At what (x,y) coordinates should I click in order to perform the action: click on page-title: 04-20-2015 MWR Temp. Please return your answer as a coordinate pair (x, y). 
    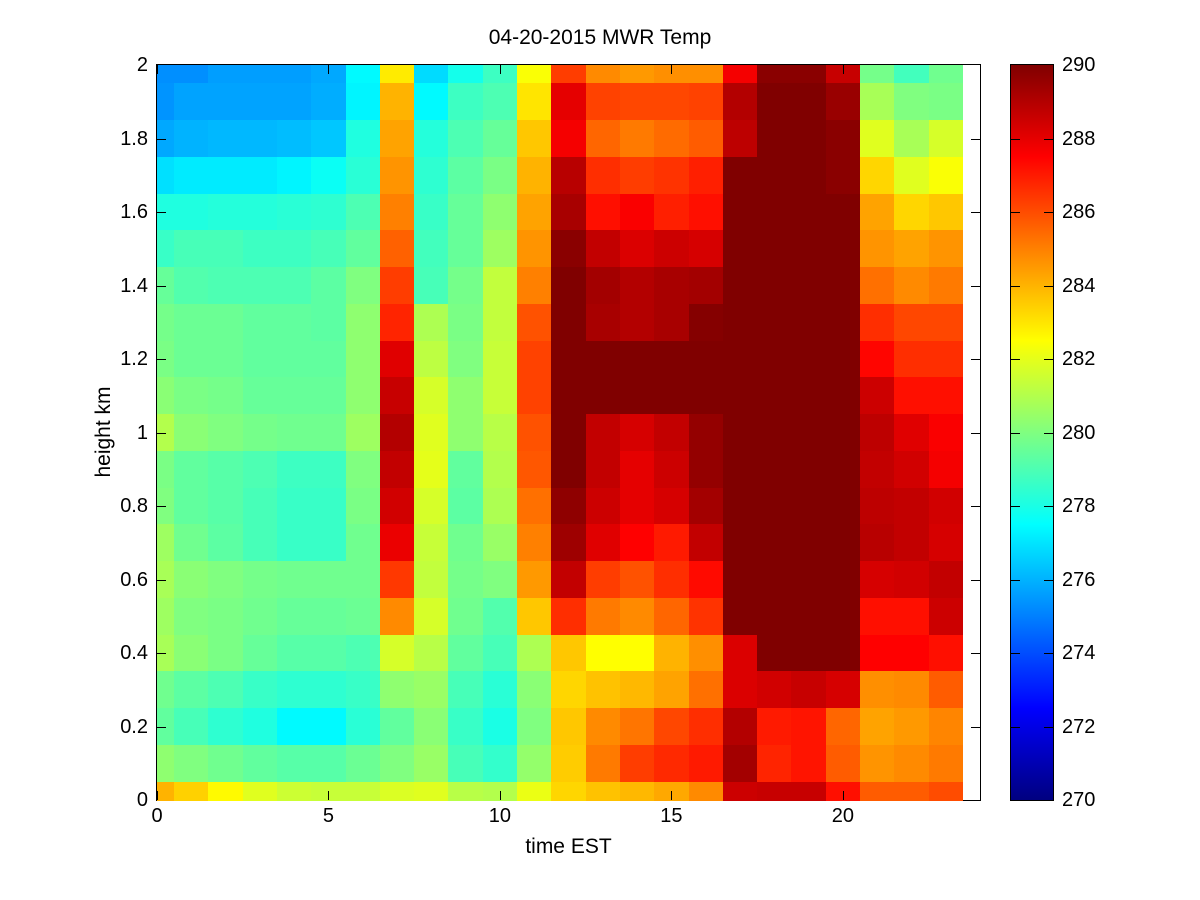
    Looking at the image, I should click on (600, 37).